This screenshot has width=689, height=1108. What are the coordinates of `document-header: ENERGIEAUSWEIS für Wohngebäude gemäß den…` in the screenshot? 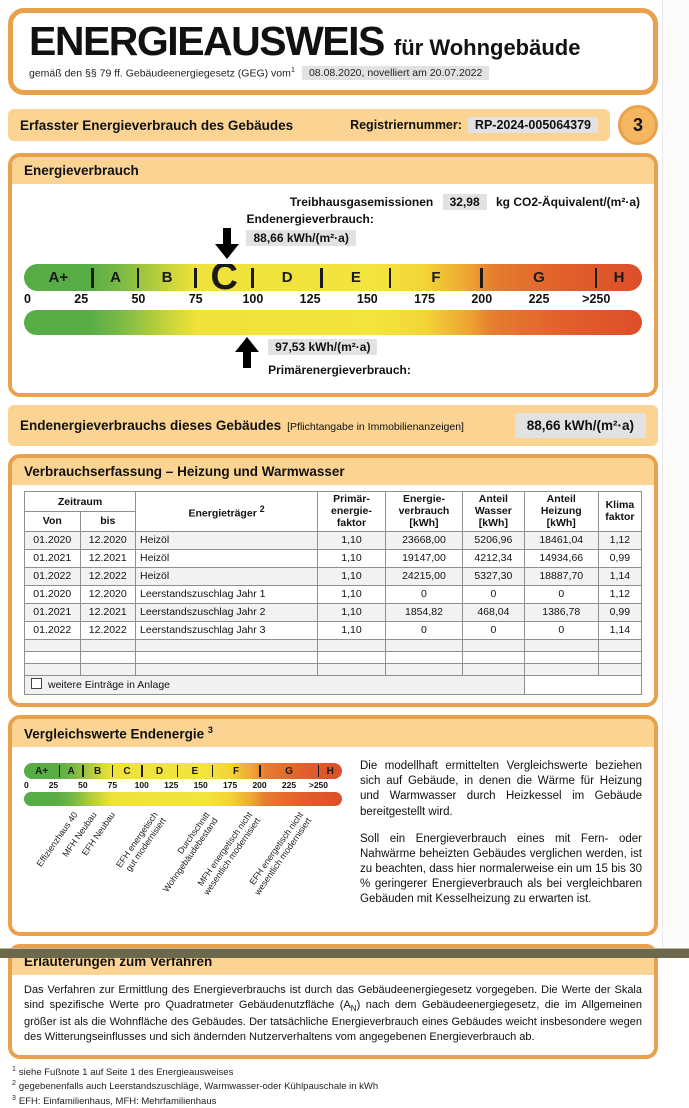 It's located at (333, 52).